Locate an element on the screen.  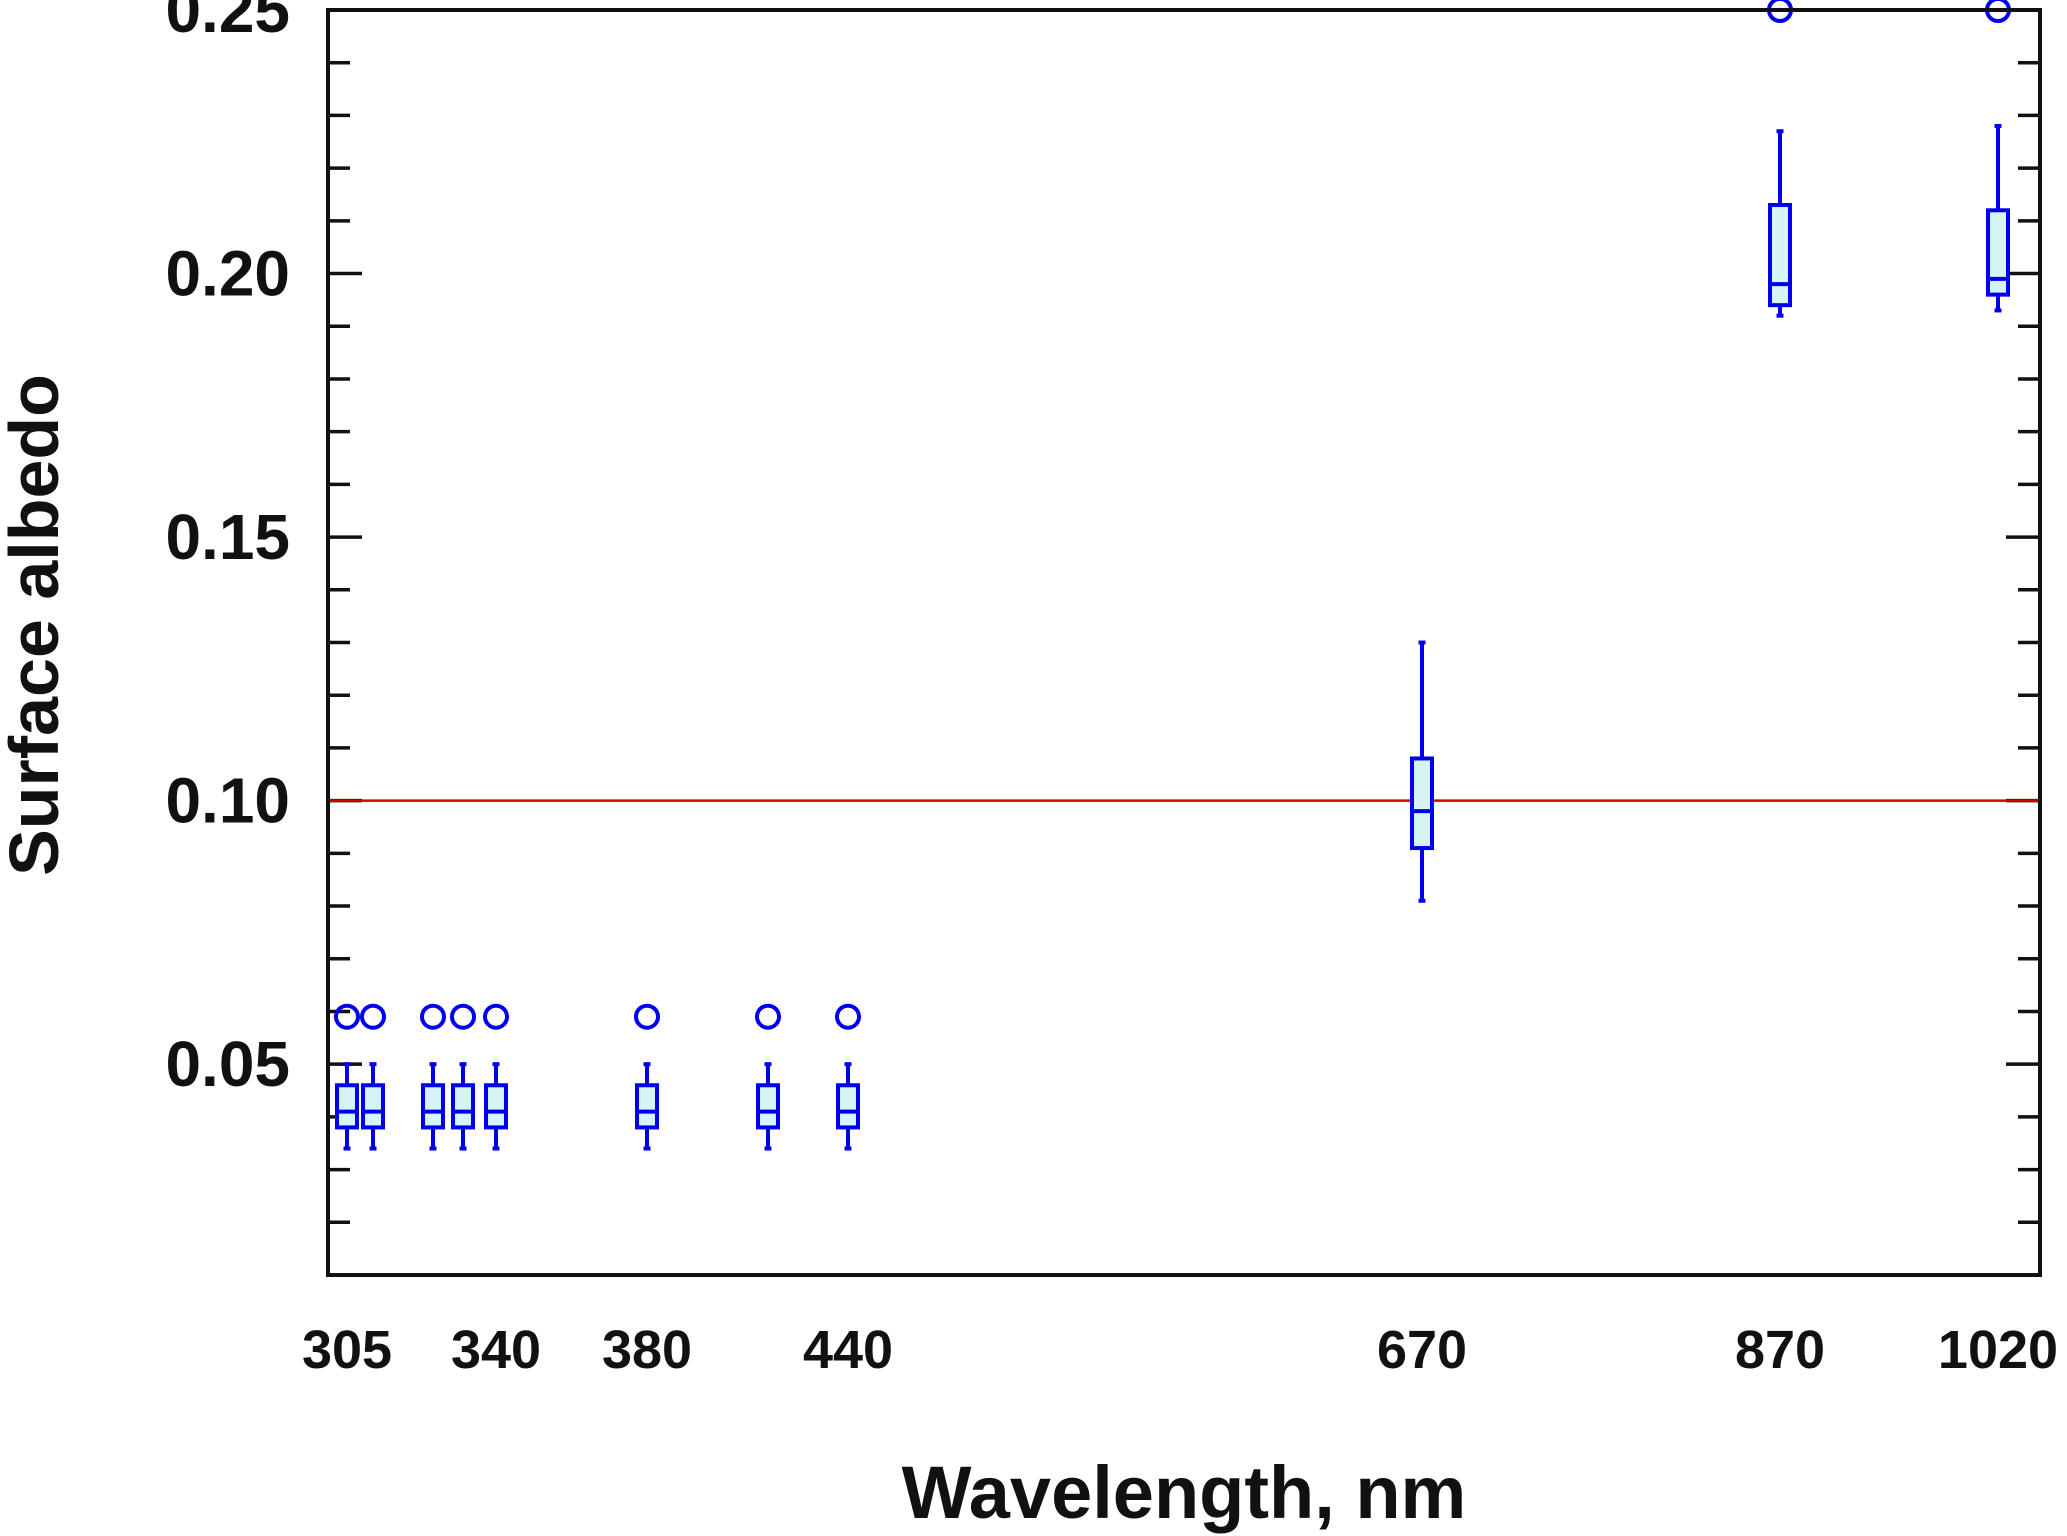
x-tick-label: 440 is located at coordinates (848, 1350).